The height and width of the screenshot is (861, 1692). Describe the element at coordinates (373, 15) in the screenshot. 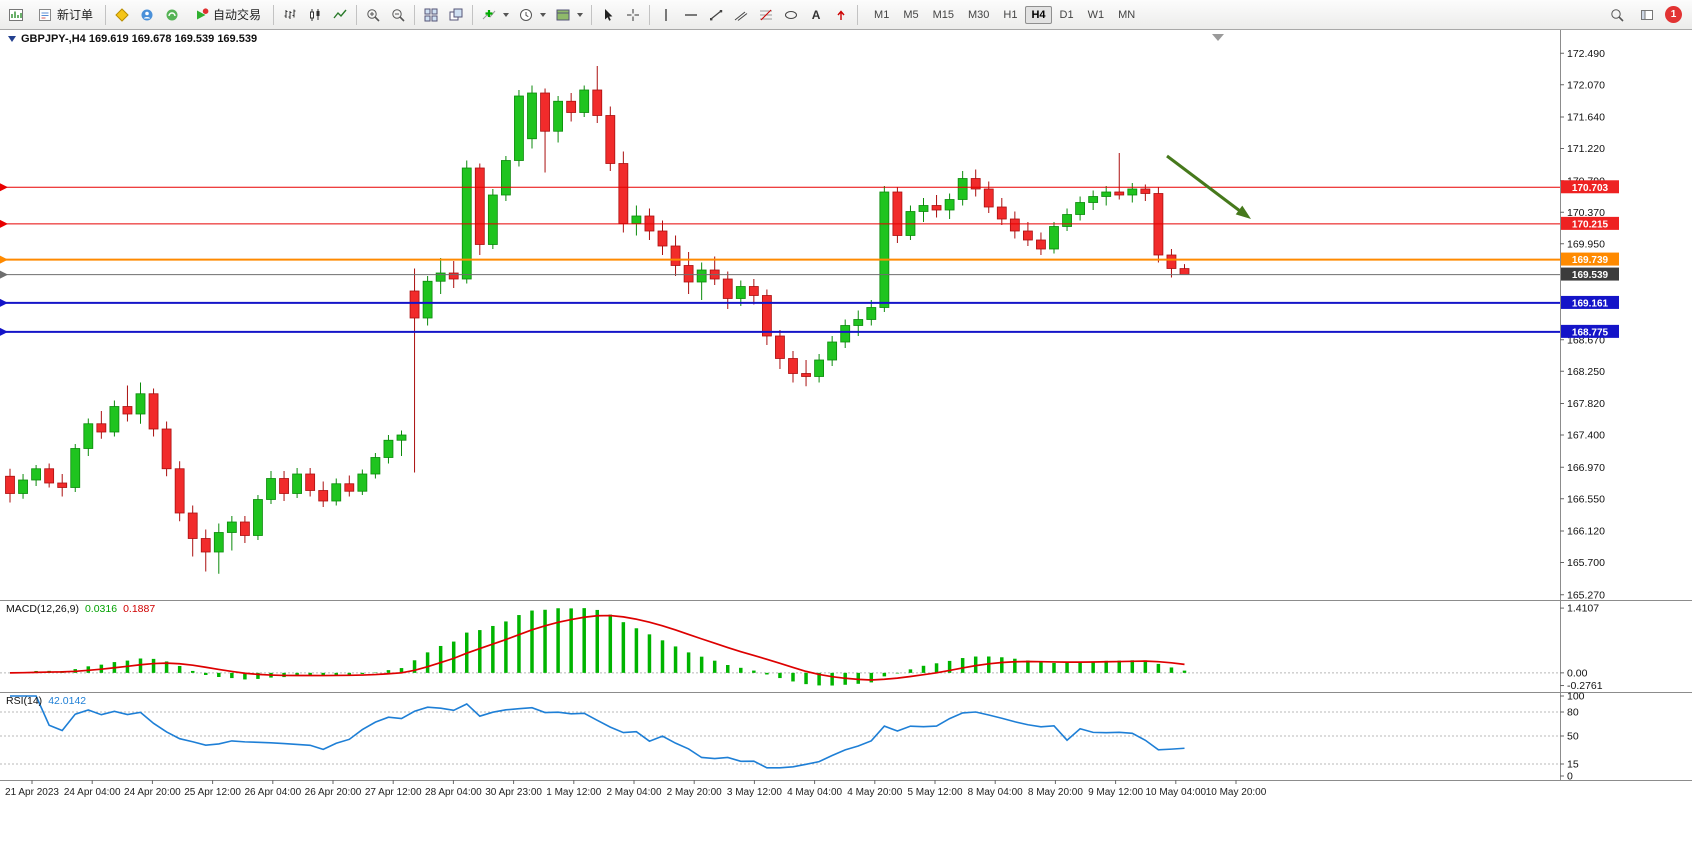

I see `zoom-in-button` at that location.